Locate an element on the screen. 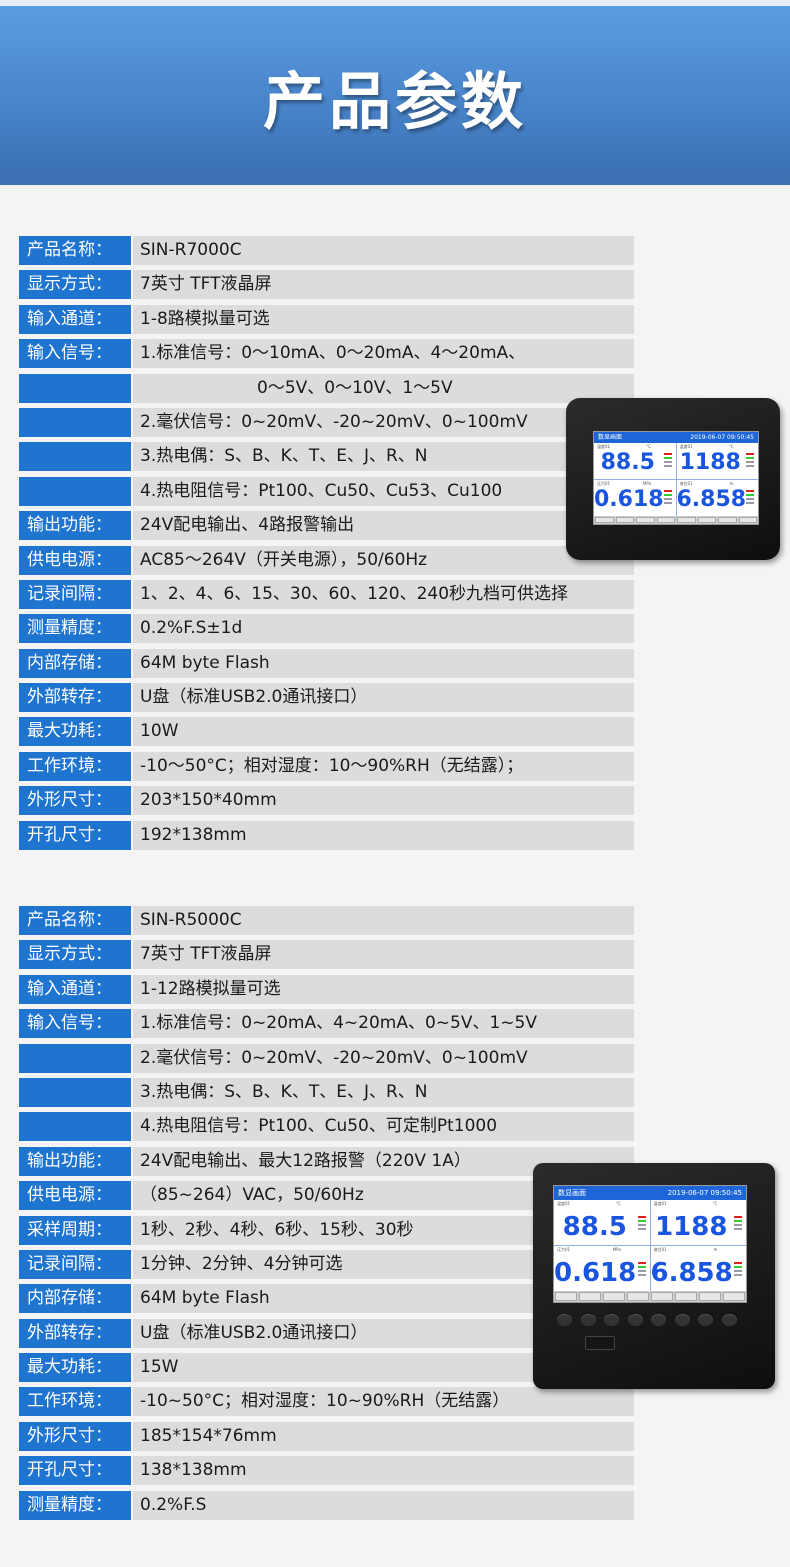  spec-row: 供电电源： AC85～264V（开关电源），50/60Hz is located at coordinates (326, 560).